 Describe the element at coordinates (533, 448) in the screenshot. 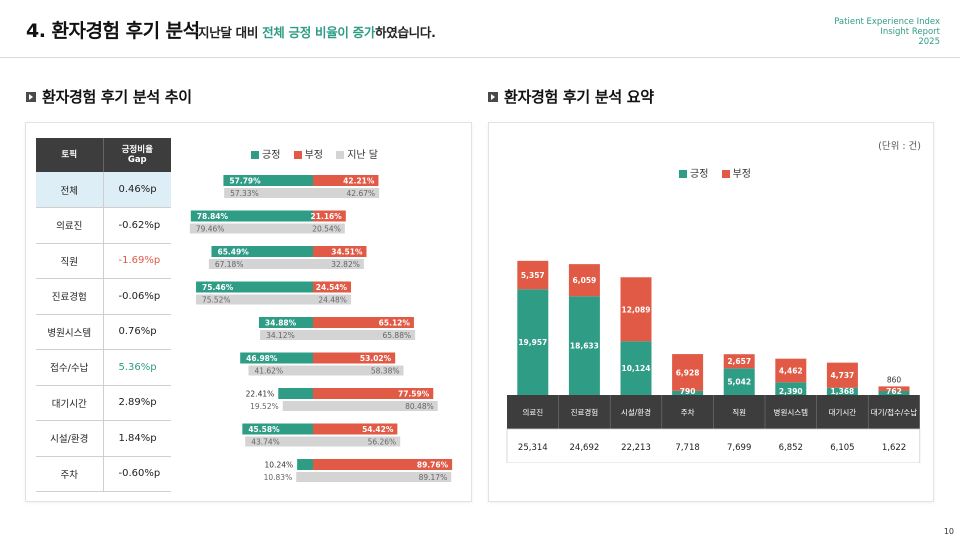

I see `summary-total-value: 25,314` at that location.